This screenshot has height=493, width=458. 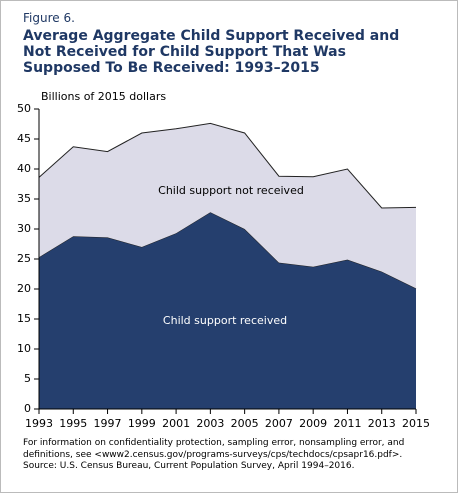 I want to click on x-tick-label: 1997, so click(x=108, y=423).